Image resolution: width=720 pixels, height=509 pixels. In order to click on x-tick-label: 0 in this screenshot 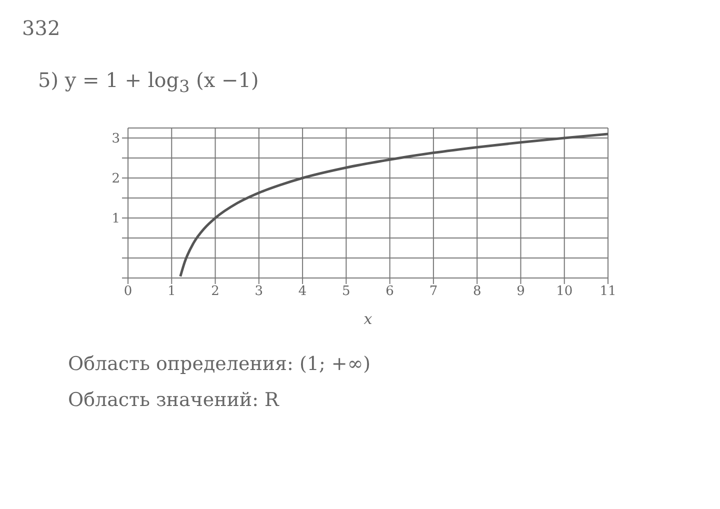, I will do `click(128, 292)`.